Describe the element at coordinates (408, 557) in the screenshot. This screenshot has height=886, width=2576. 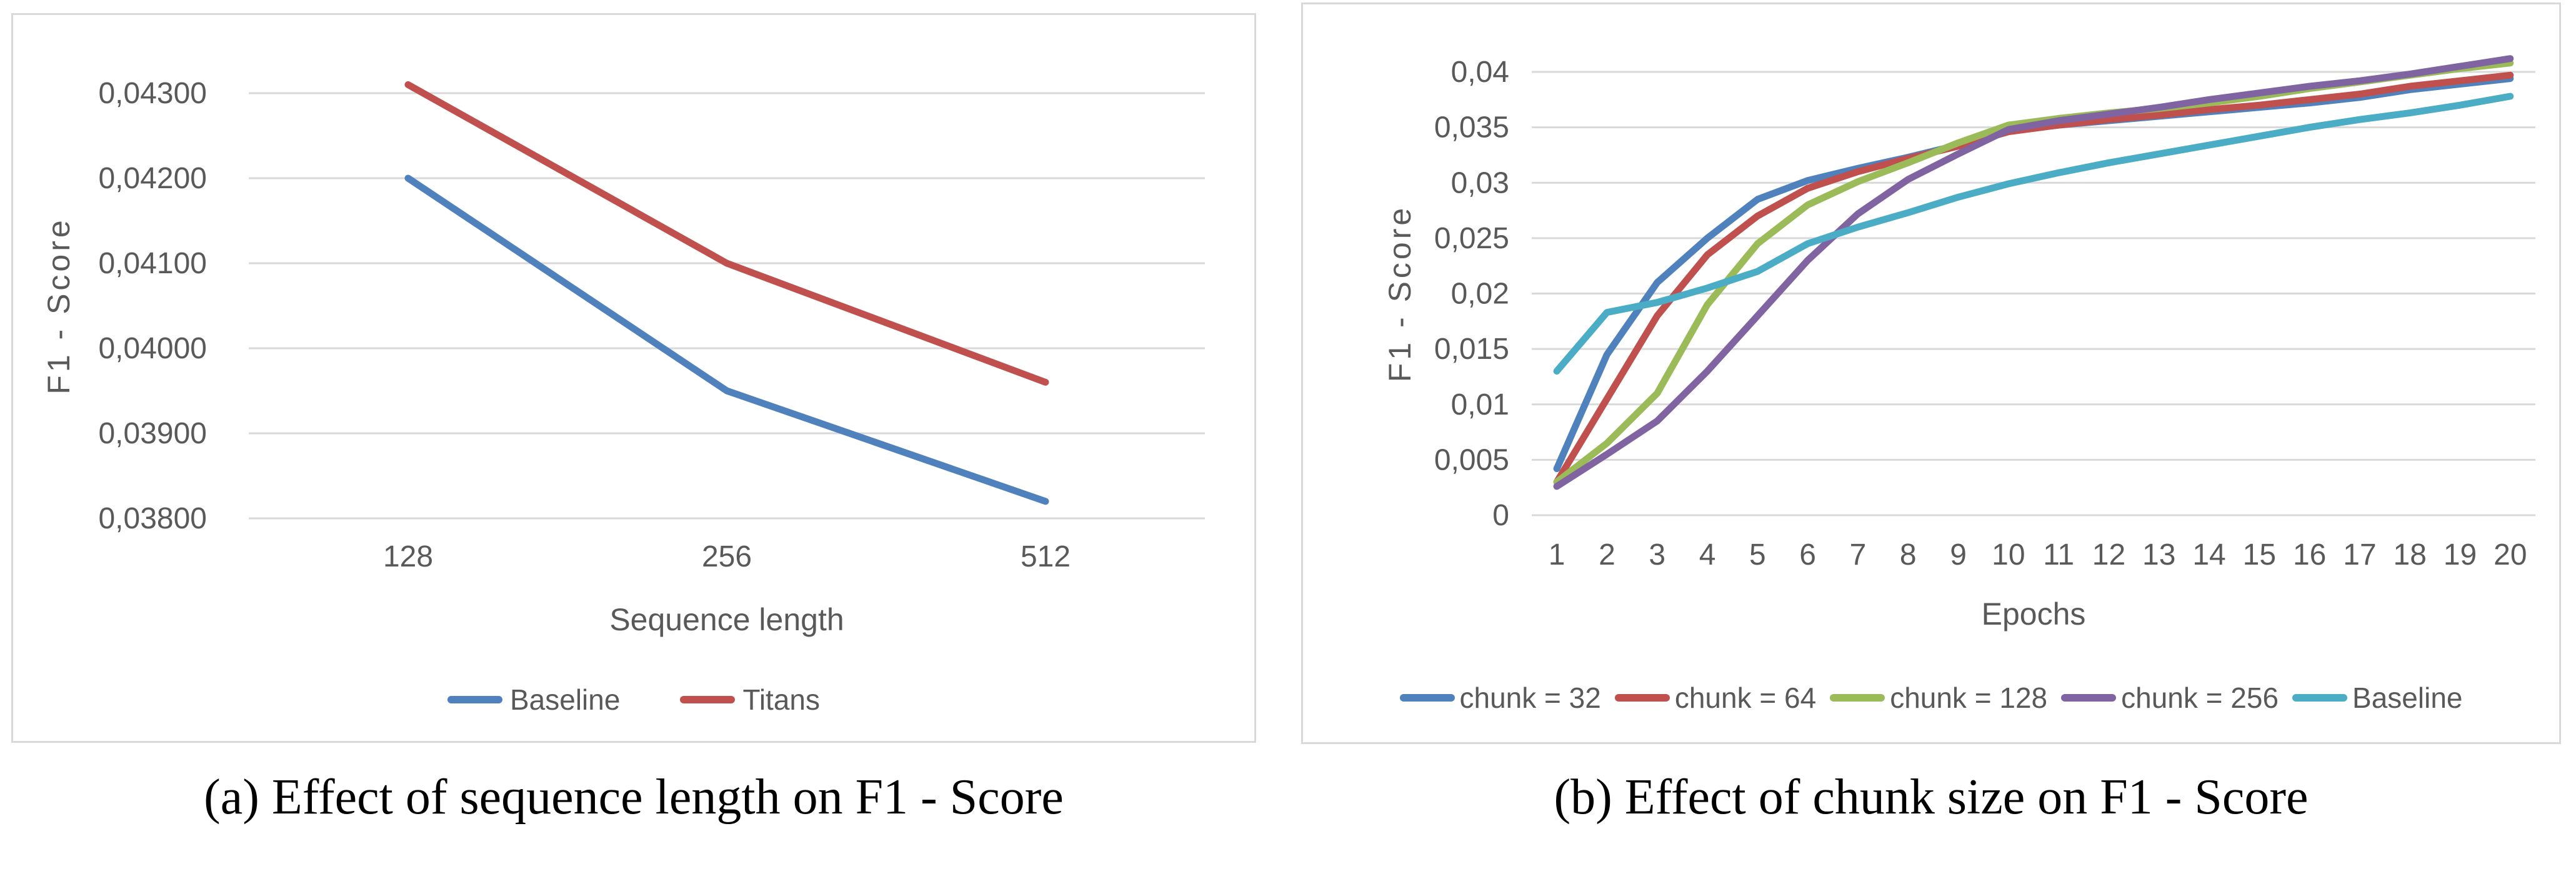
I see `x-tick-label: 128` at that location.